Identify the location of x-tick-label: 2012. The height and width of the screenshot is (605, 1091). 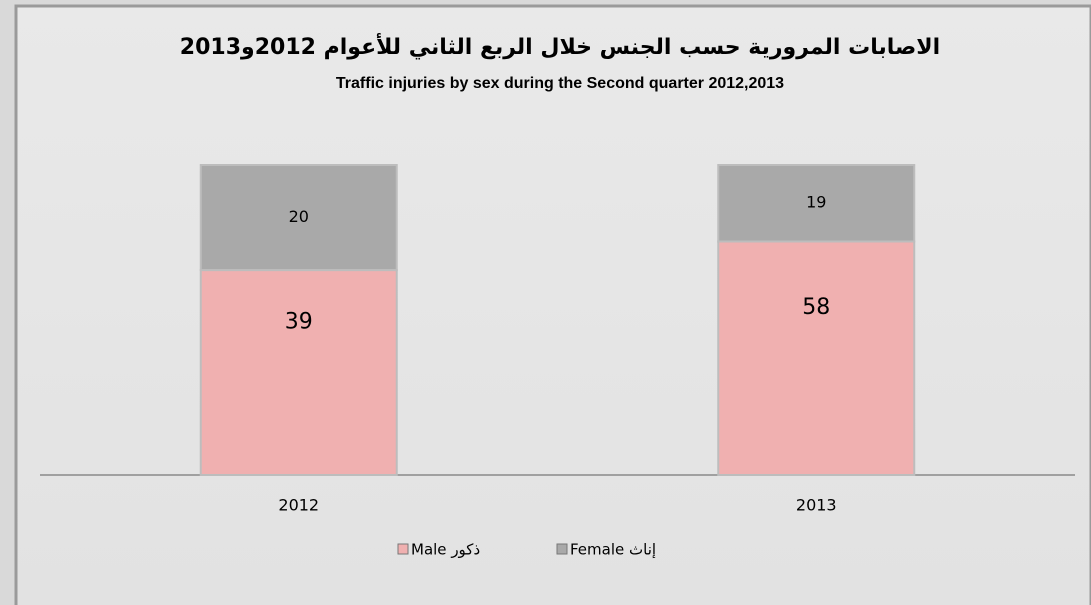
(298, 505).